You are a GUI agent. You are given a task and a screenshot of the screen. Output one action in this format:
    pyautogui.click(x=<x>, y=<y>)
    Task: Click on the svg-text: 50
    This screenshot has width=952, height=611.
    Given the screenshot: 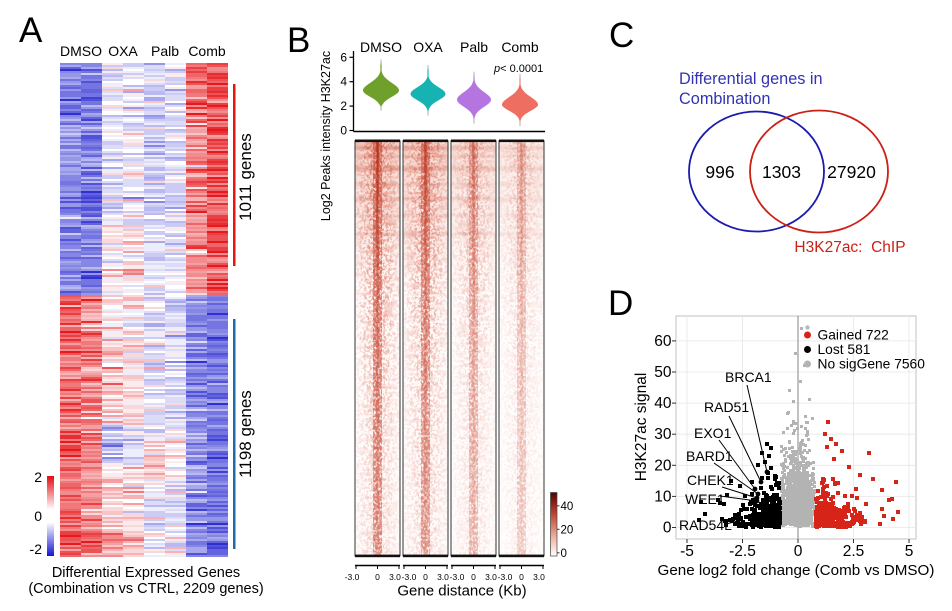 What is the action you would take?
    pyautogui.click(x=663, y=372)
    